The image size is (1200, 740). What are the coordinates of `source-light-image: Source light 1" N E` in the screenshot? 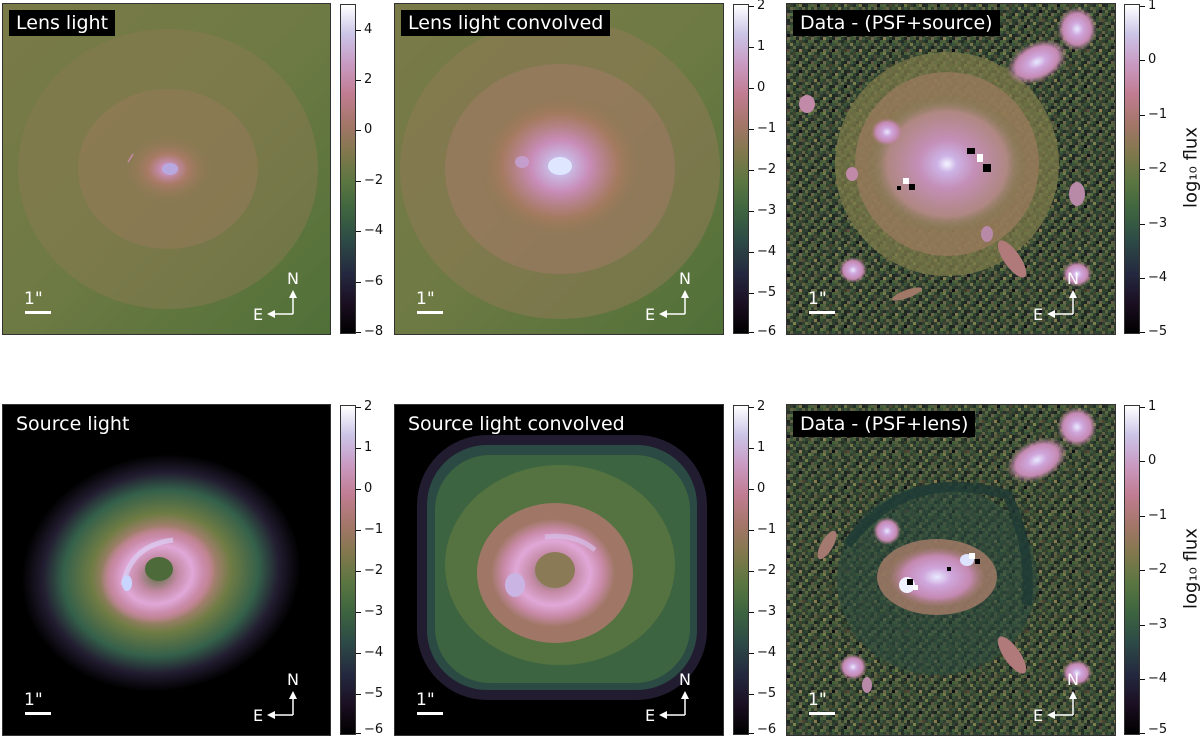 It's located at (166, 570).